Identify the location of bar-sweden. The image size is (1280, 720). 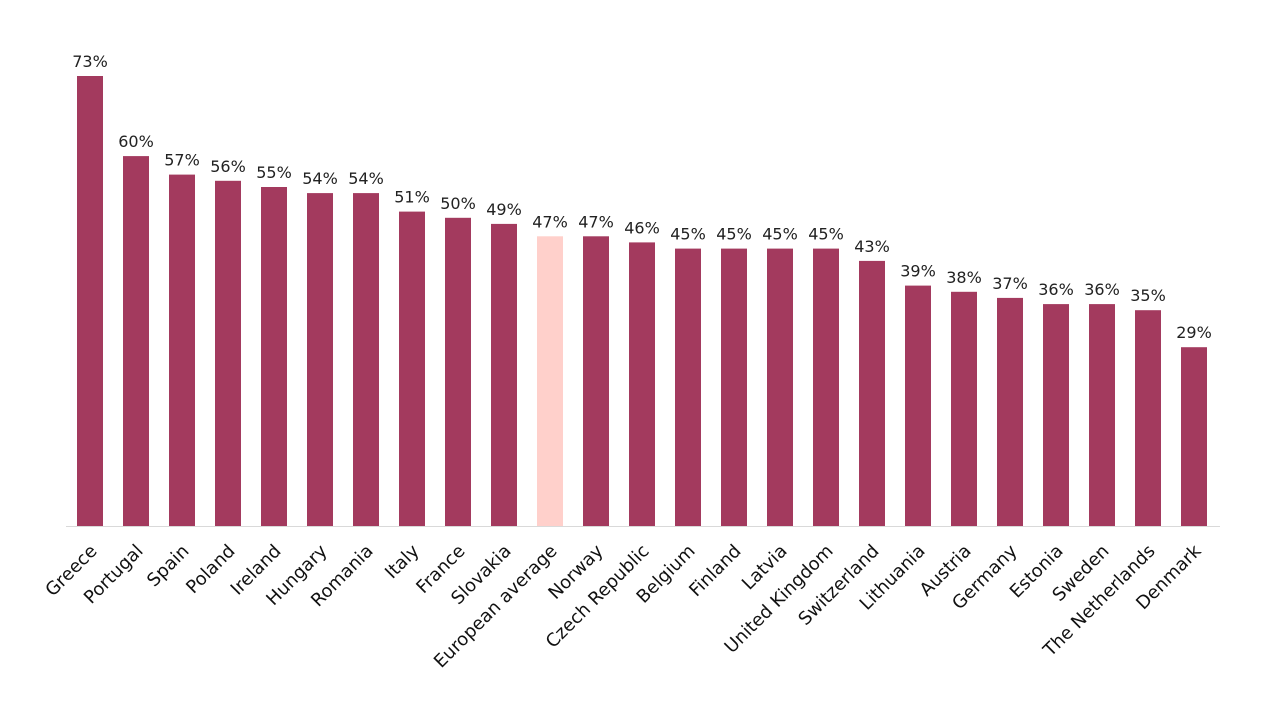
(1102, 415).